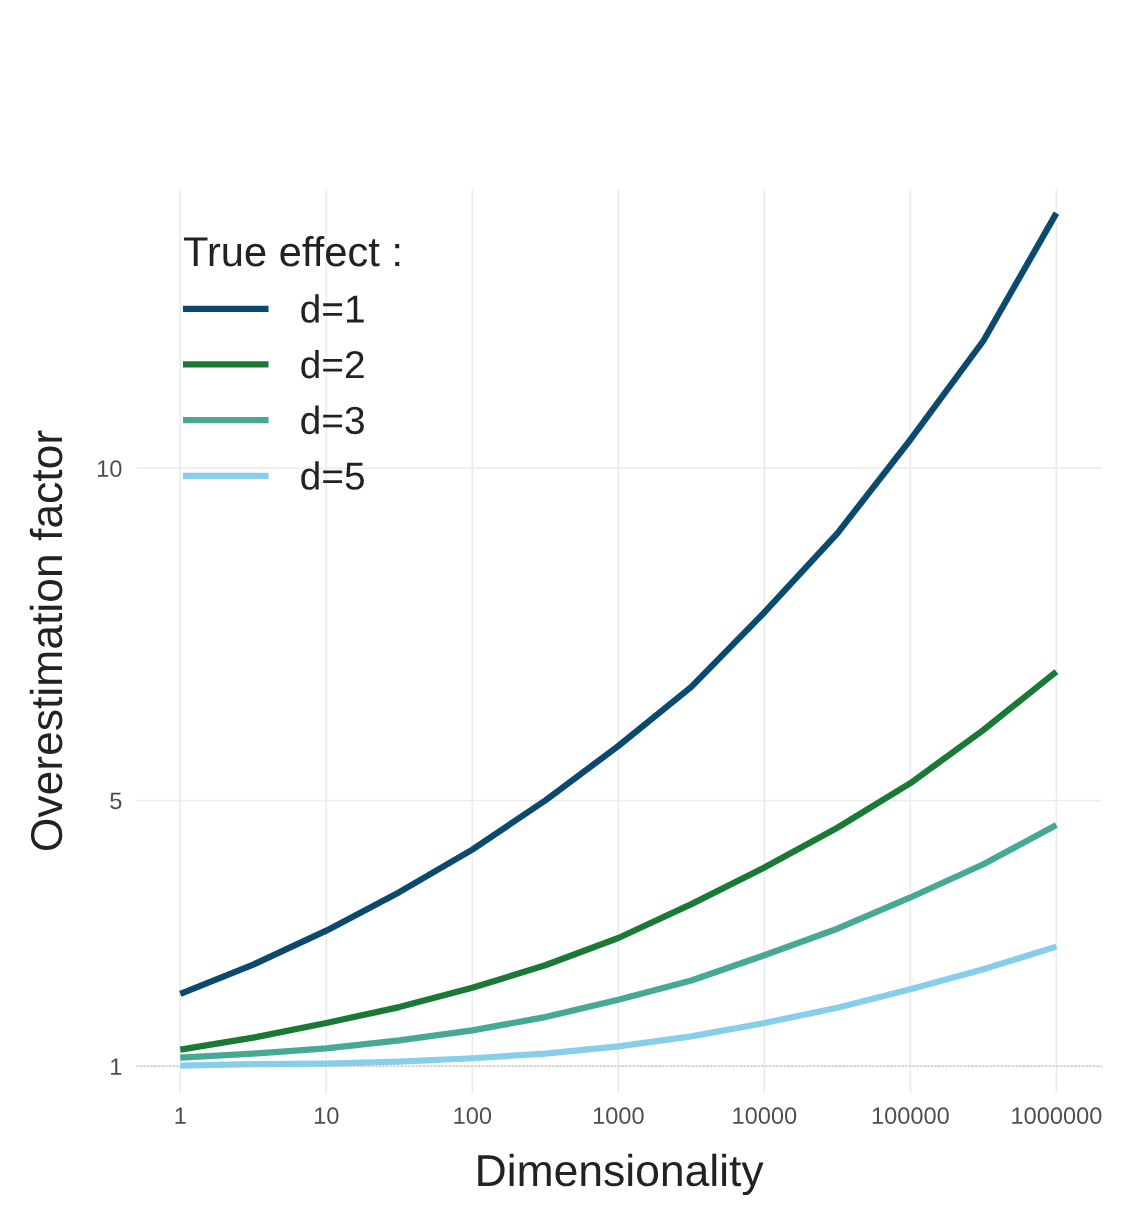  Describe the element at coordinates (46, 640) in the screenshot. I see `y-axis-title: Overestimation factor` at that location.